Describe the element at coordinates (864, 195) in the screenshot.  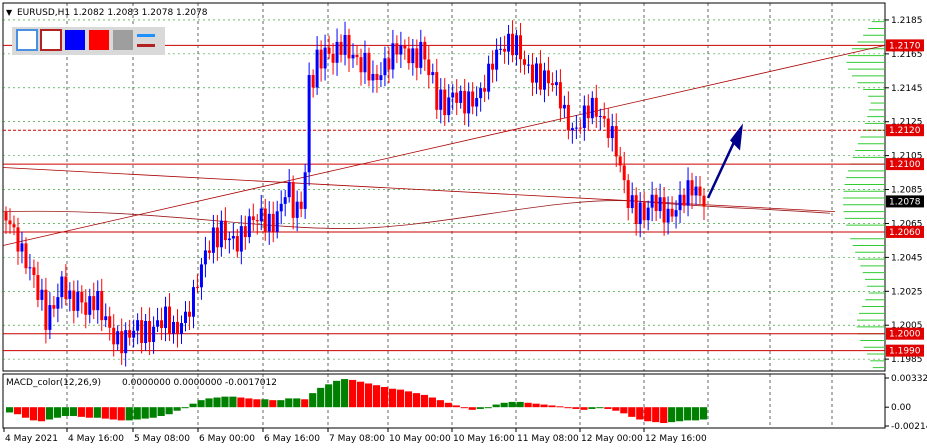
I see `volume-profile` at that location.